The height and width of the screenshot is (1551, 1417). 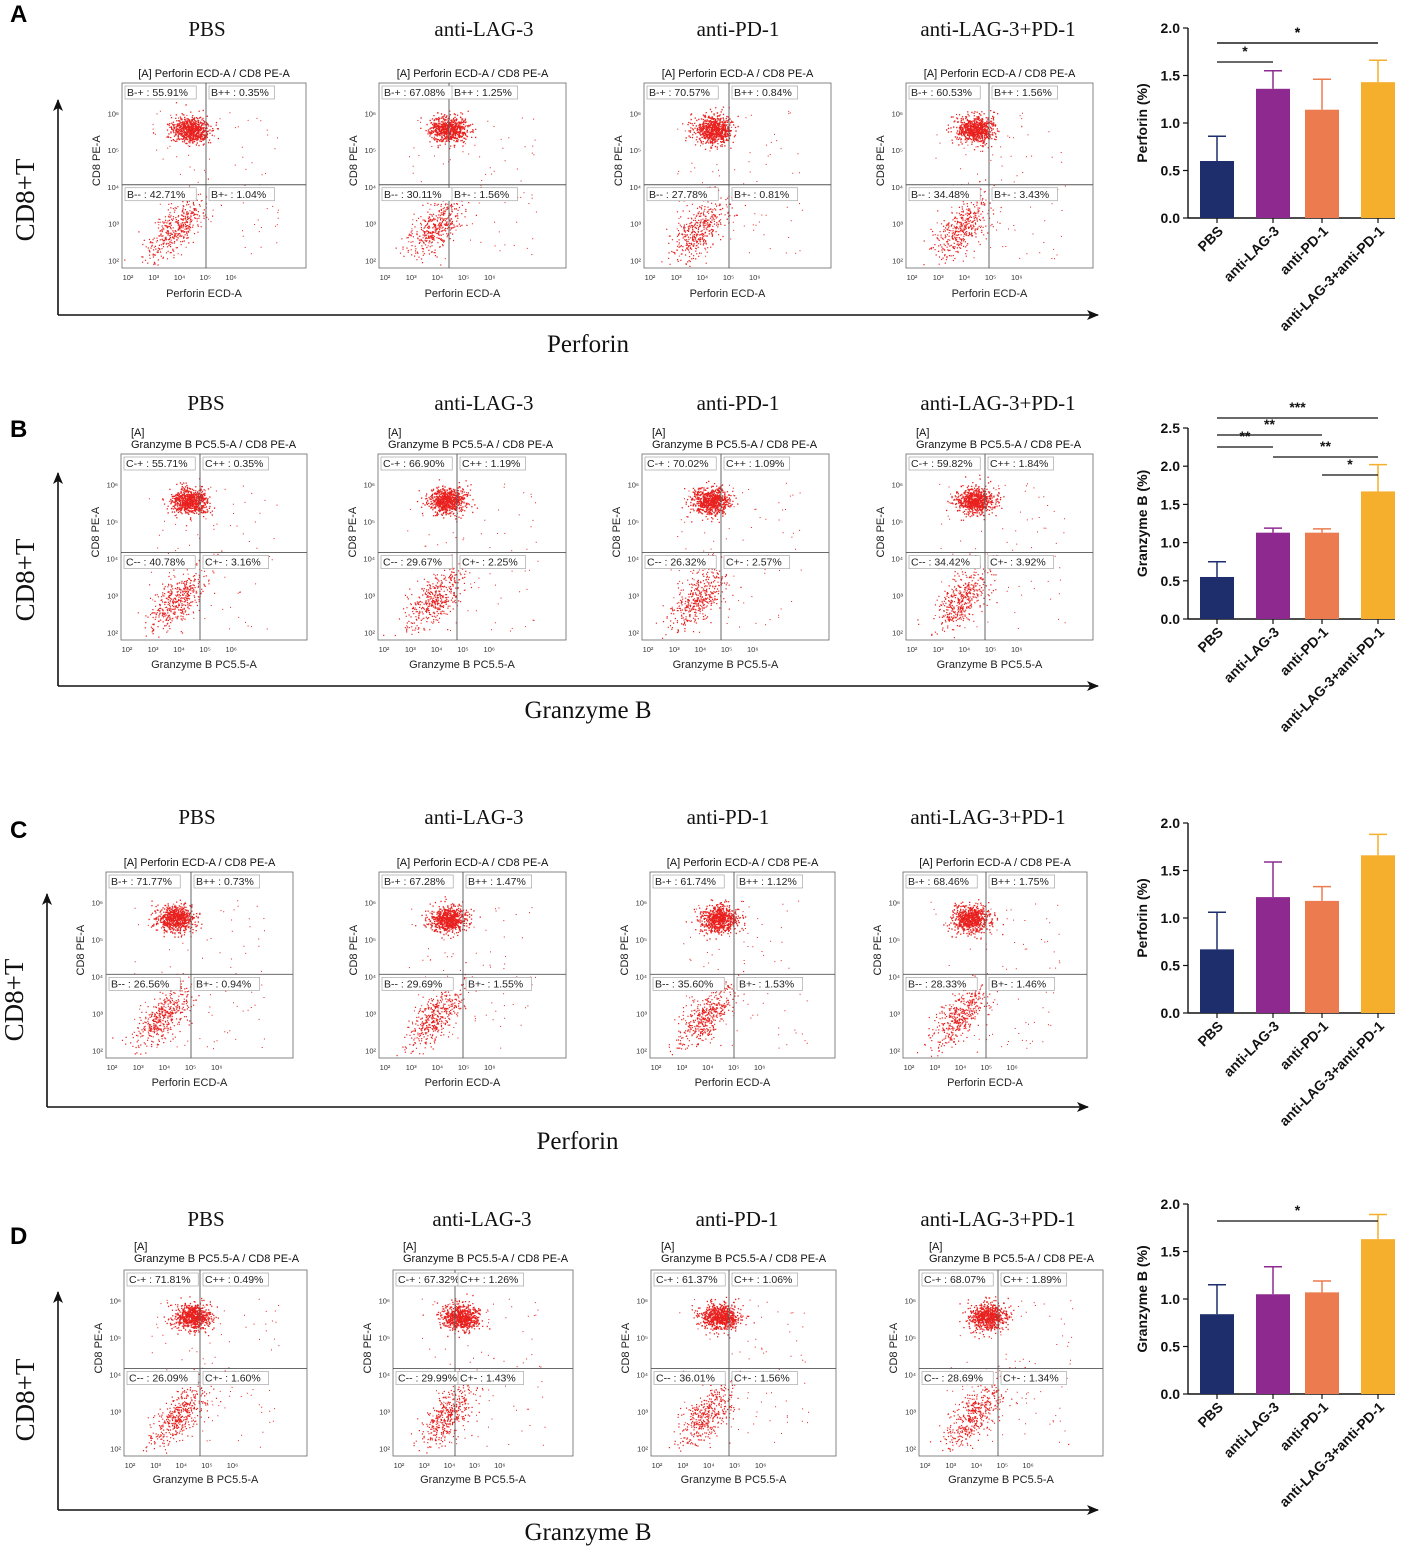 What do you see at coordinates (1171, 428) in the screenshot?
I see `bar-y-tick-label: 2.5` at bounding box center [1171, 428].